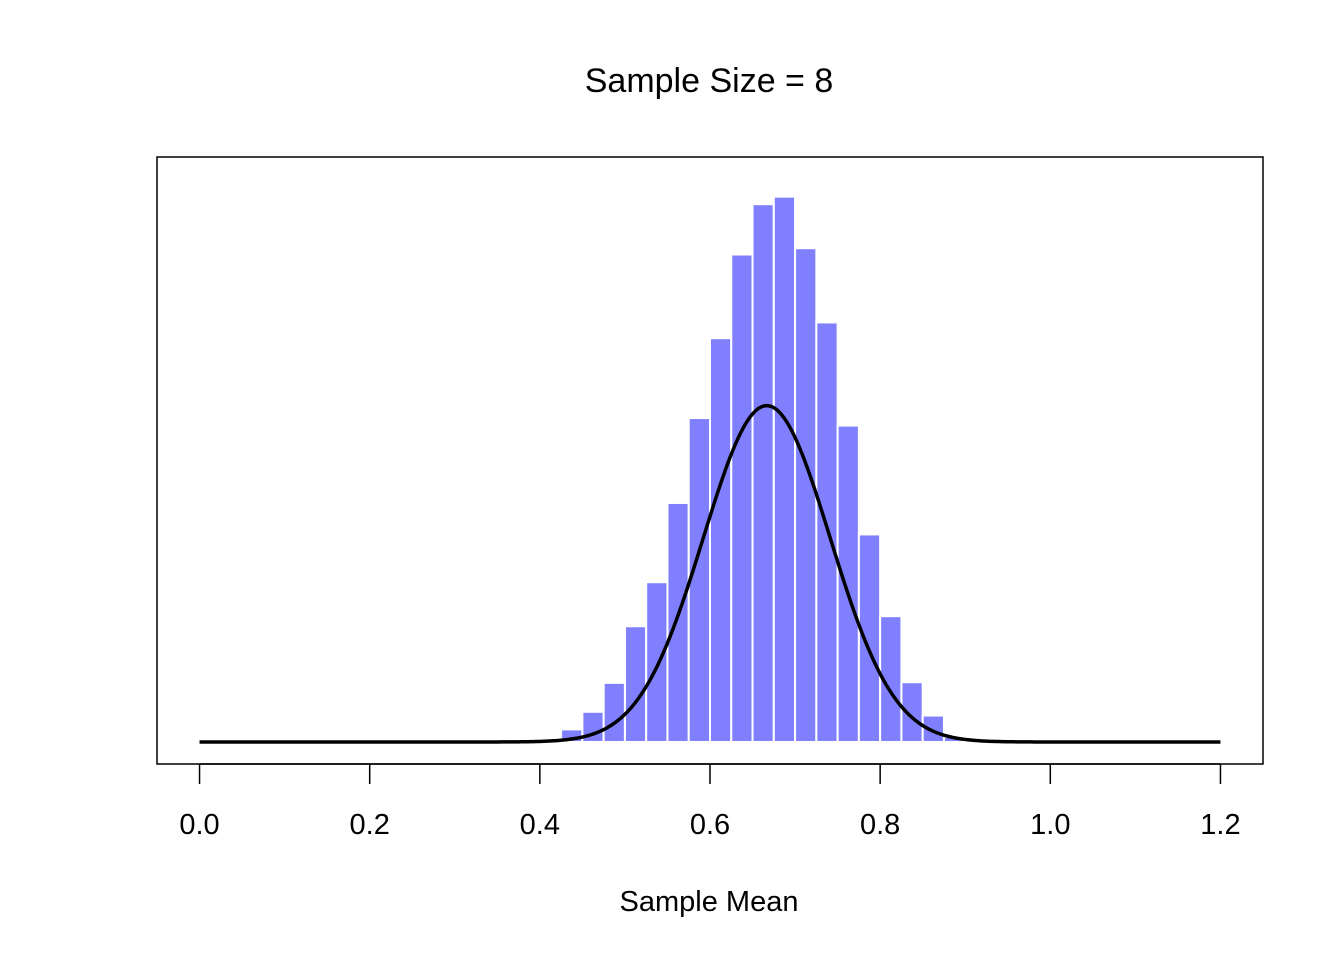  I want to click on x-axis: 0.0 0.2 0.4 0.6 0.8 1.0 1.2, so click(710, 802).